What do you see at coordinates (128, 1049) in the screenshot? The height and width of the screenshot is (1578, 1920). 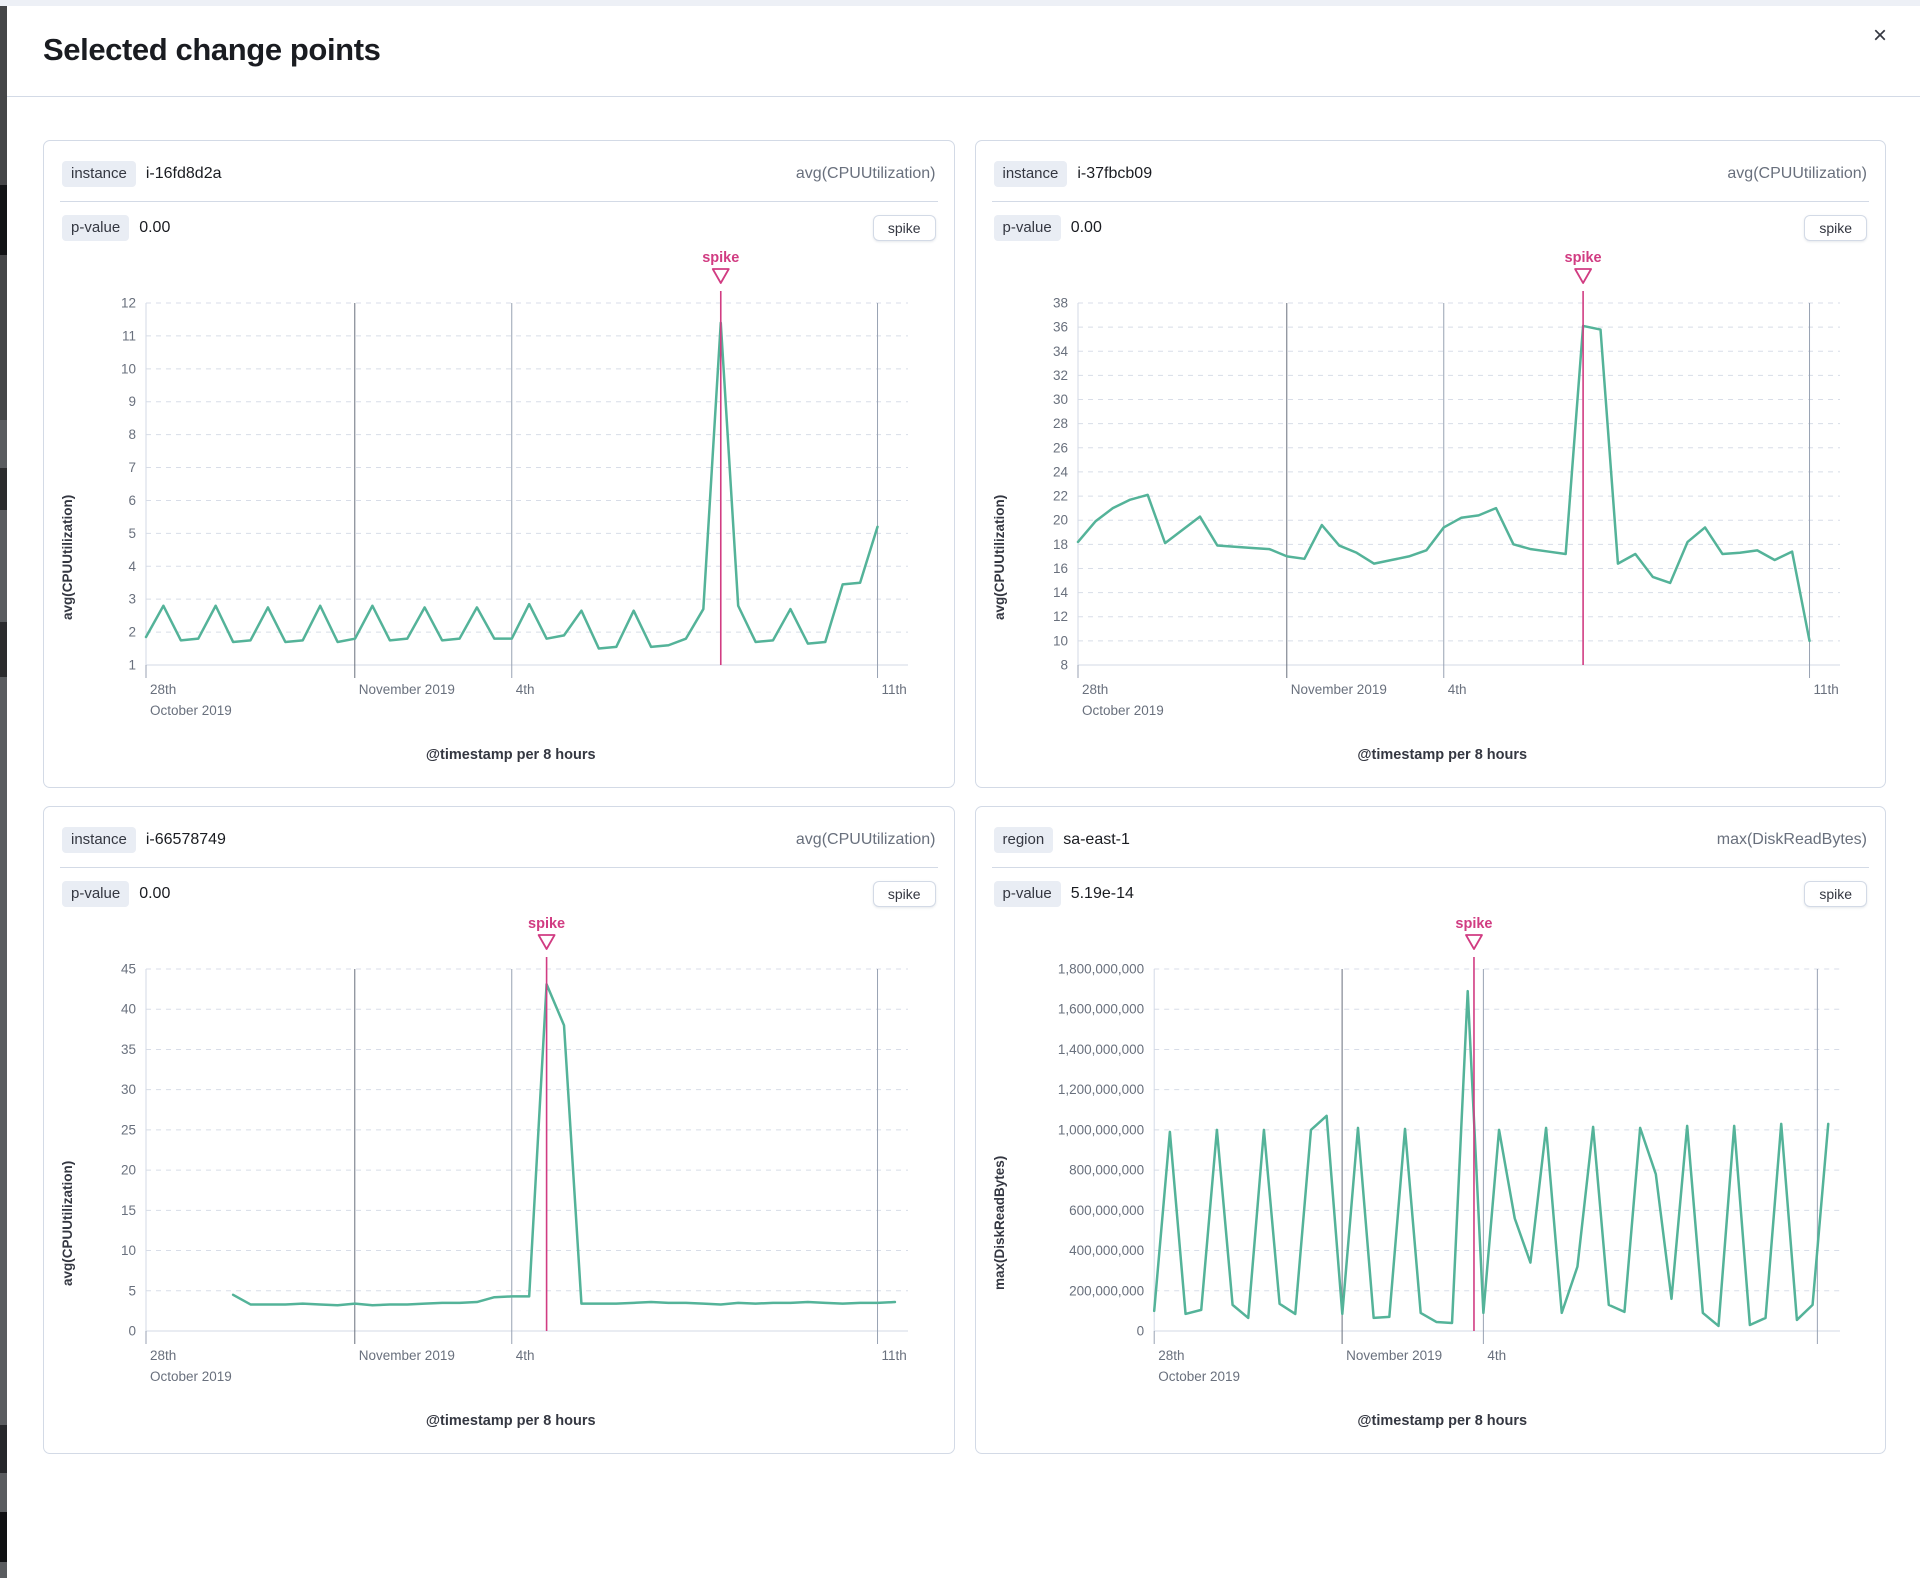 I see `svg-text: 35` at bounding box center [128, 1049].